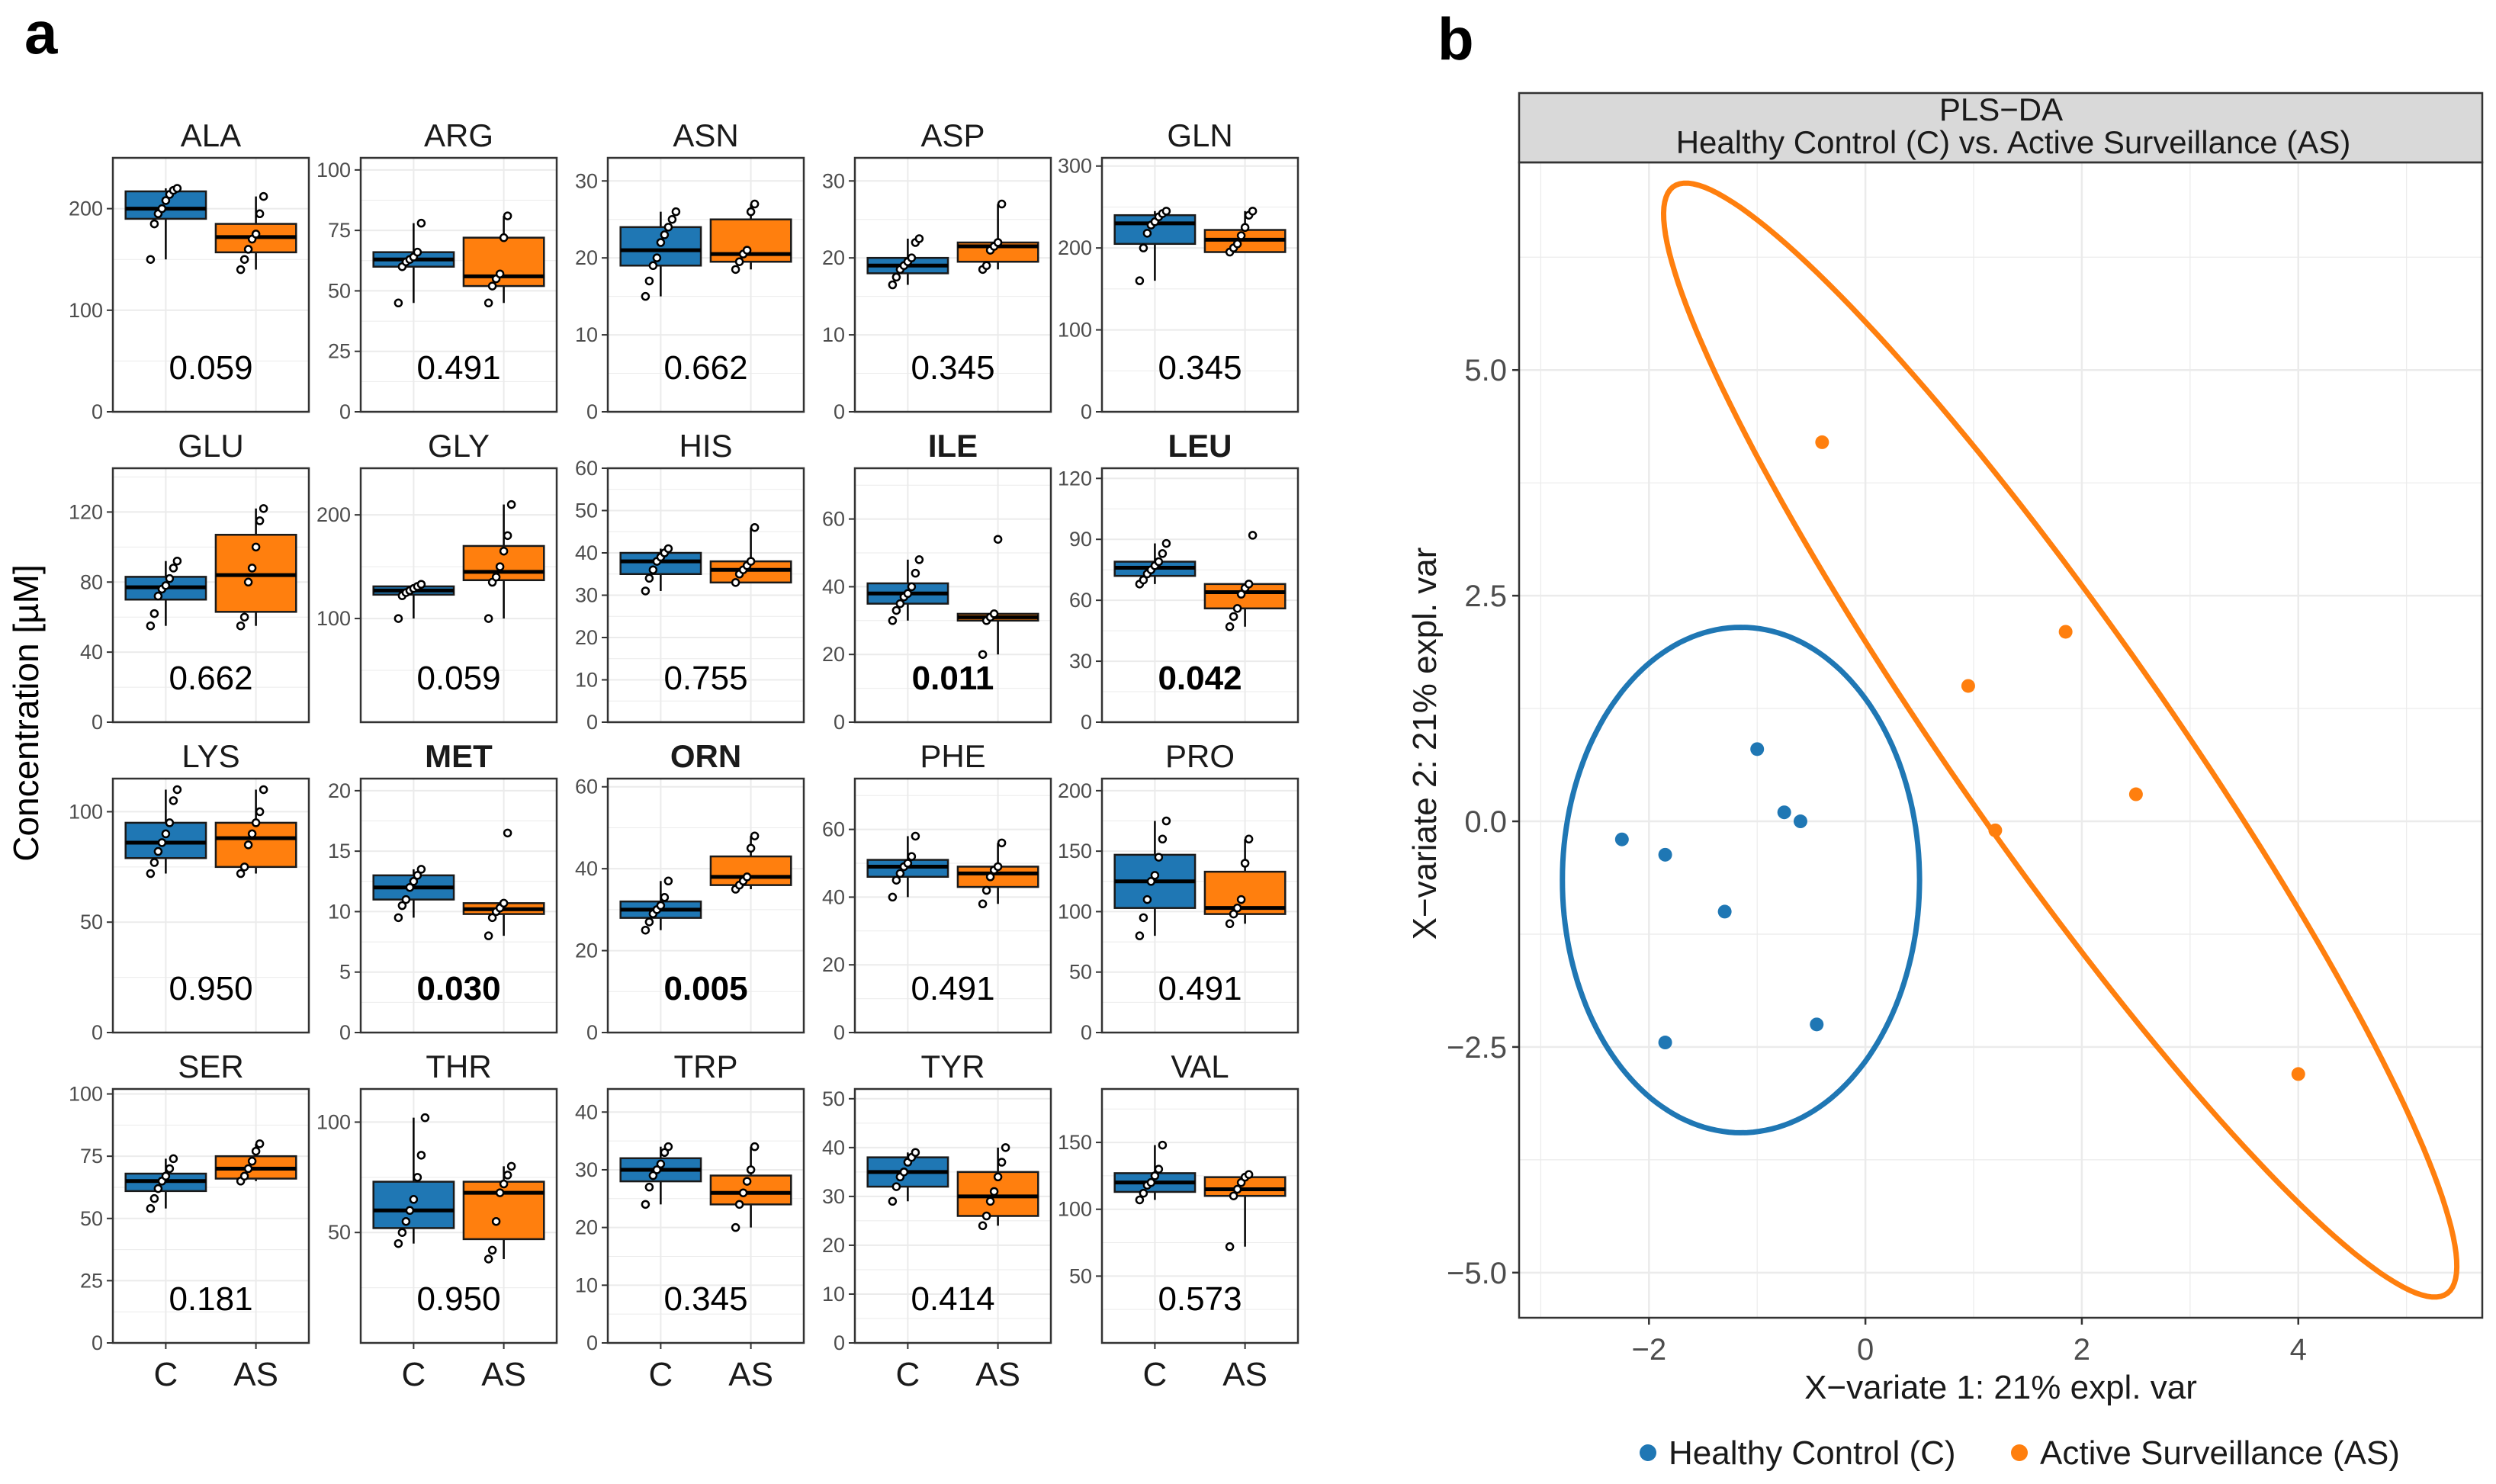 The height and width of the screenshot is (1484, 2496). Describe the element at coordinates (86, 512) in the screenshot. I see `y-tick-label: 120` at that location.